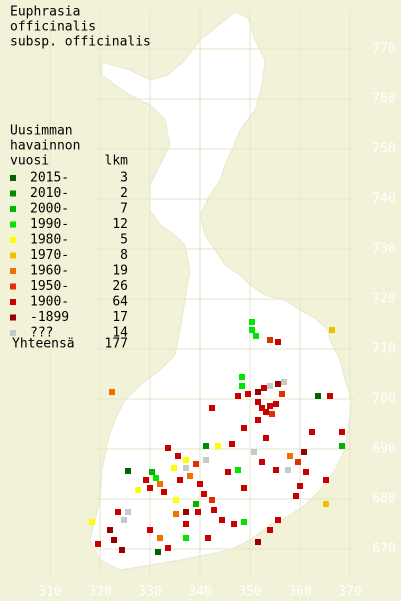  I want to click on legend-count: 17, so click(120, 317).